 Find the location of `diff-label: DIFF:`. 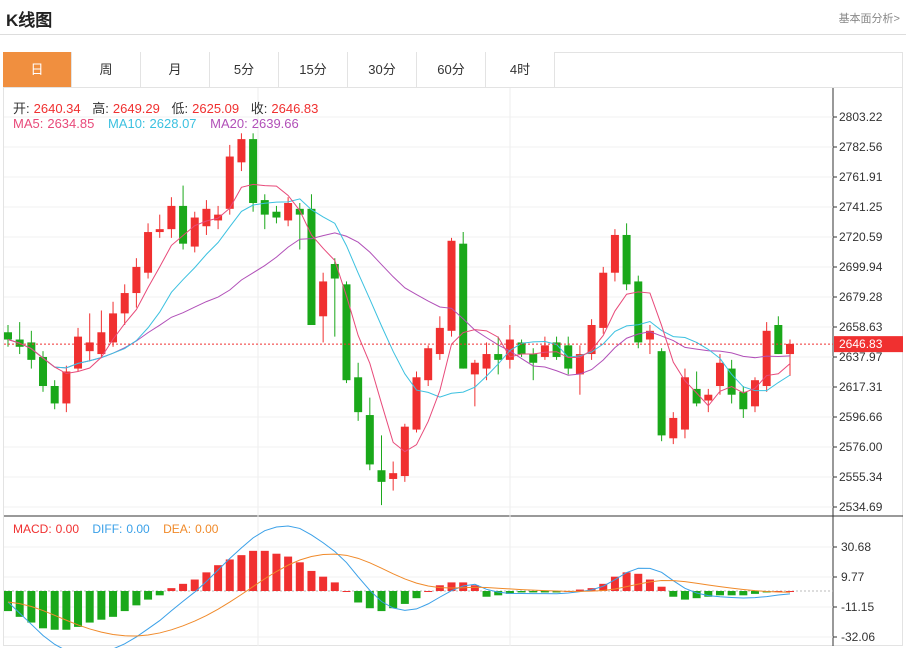

diff-label: DIFF: is located at coordinates (107, 529).